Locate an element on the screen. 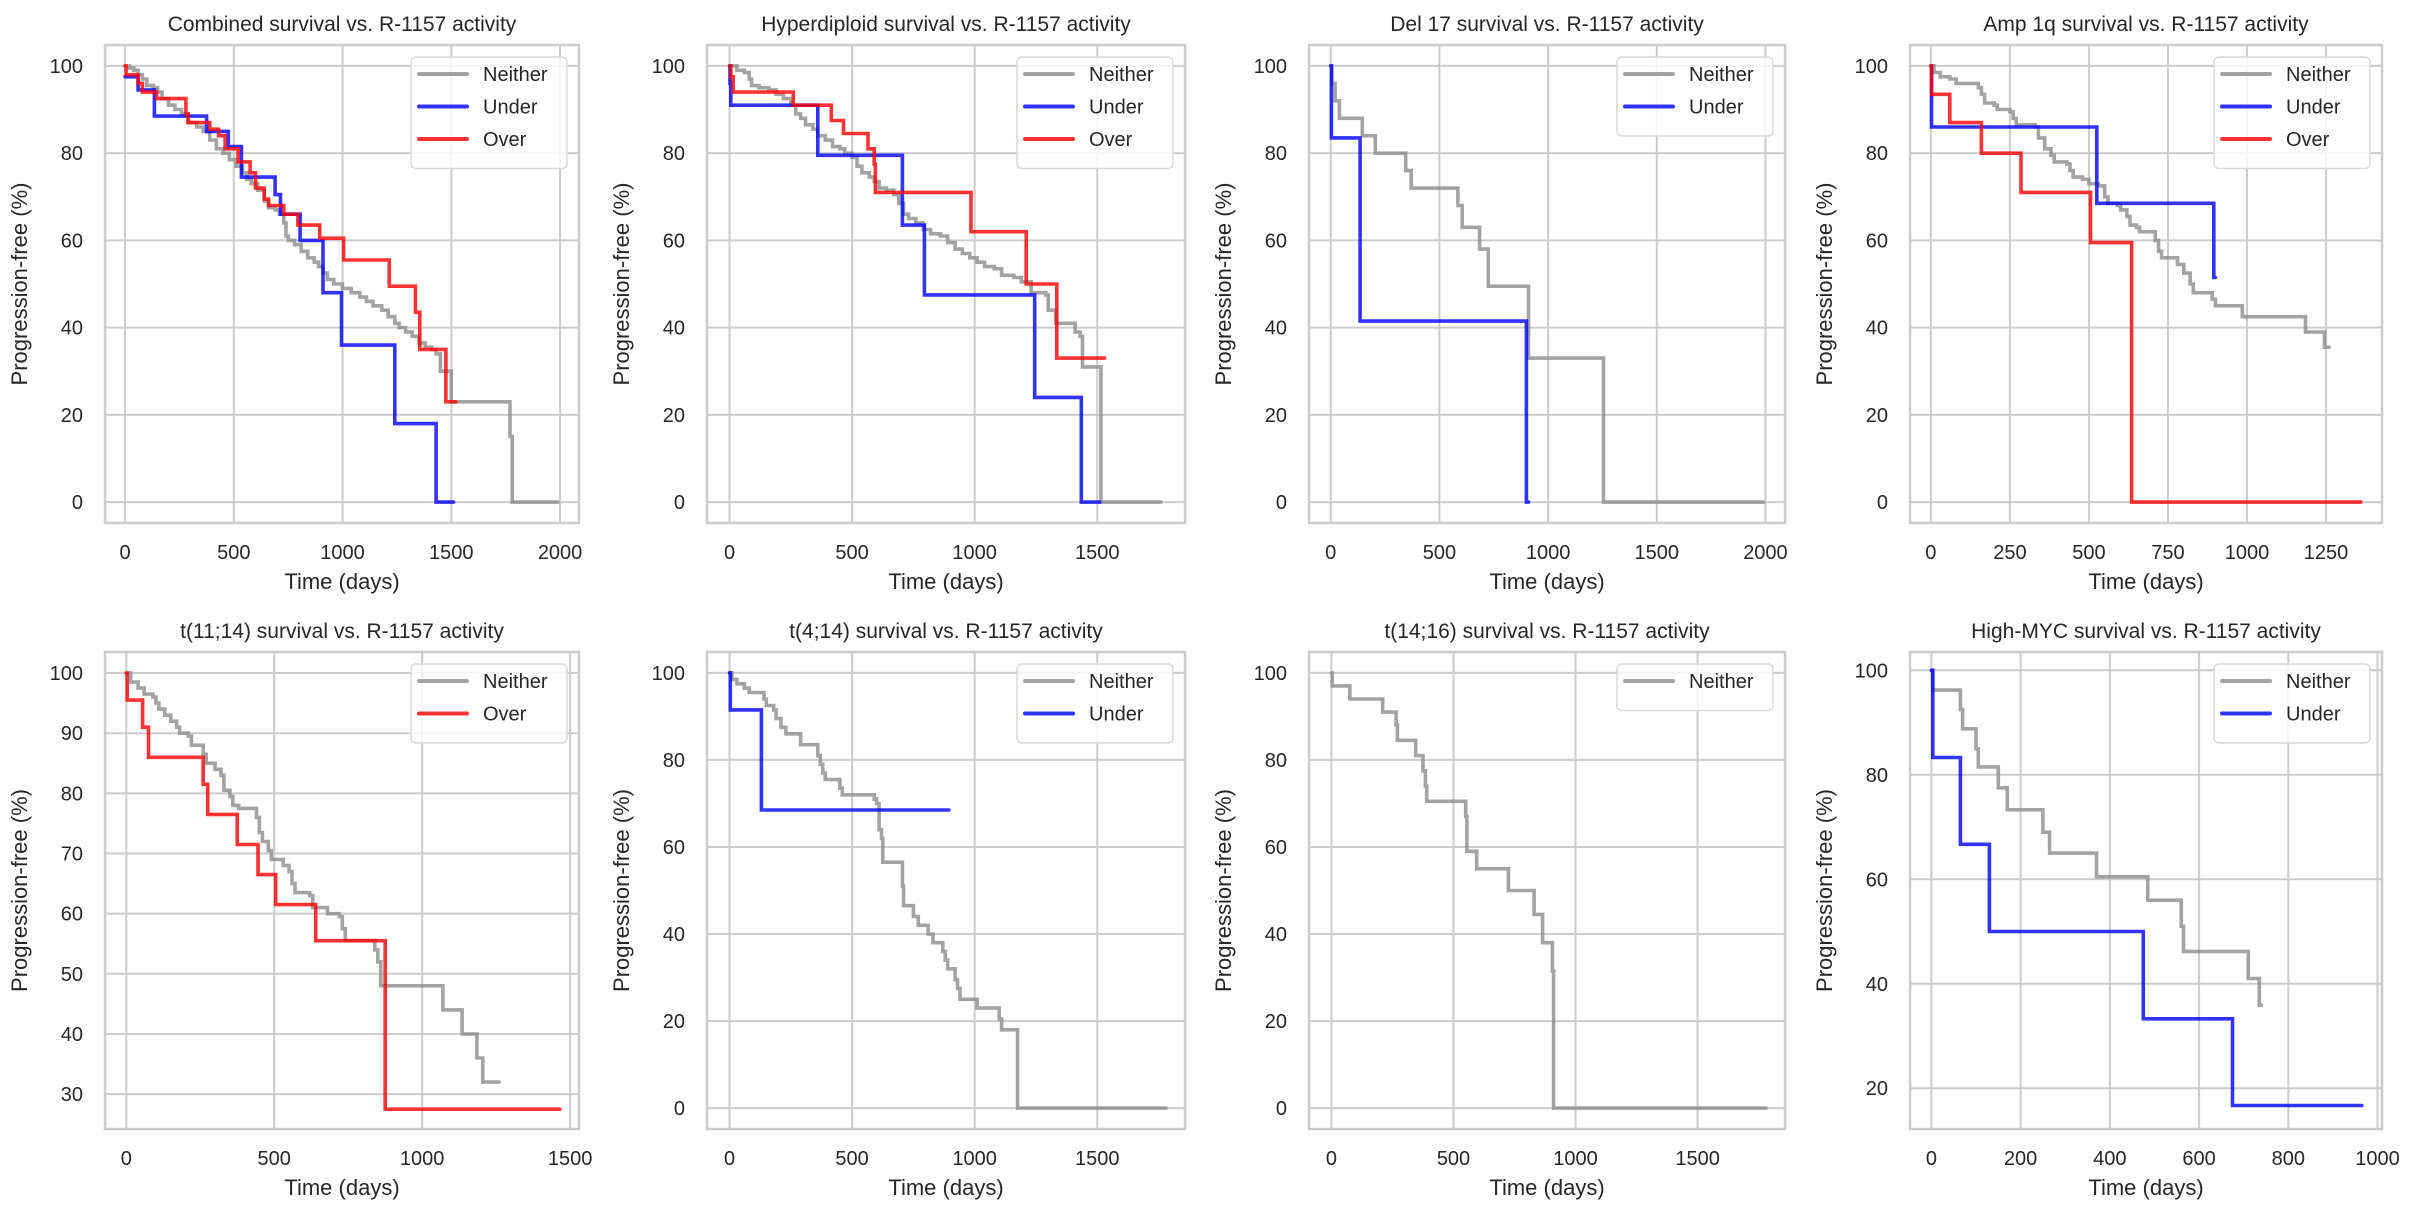 Image resolution: width=2418 pixels, height=1218 pixels. x-tick-label: 600 is located at coordinates (2198, 1159).